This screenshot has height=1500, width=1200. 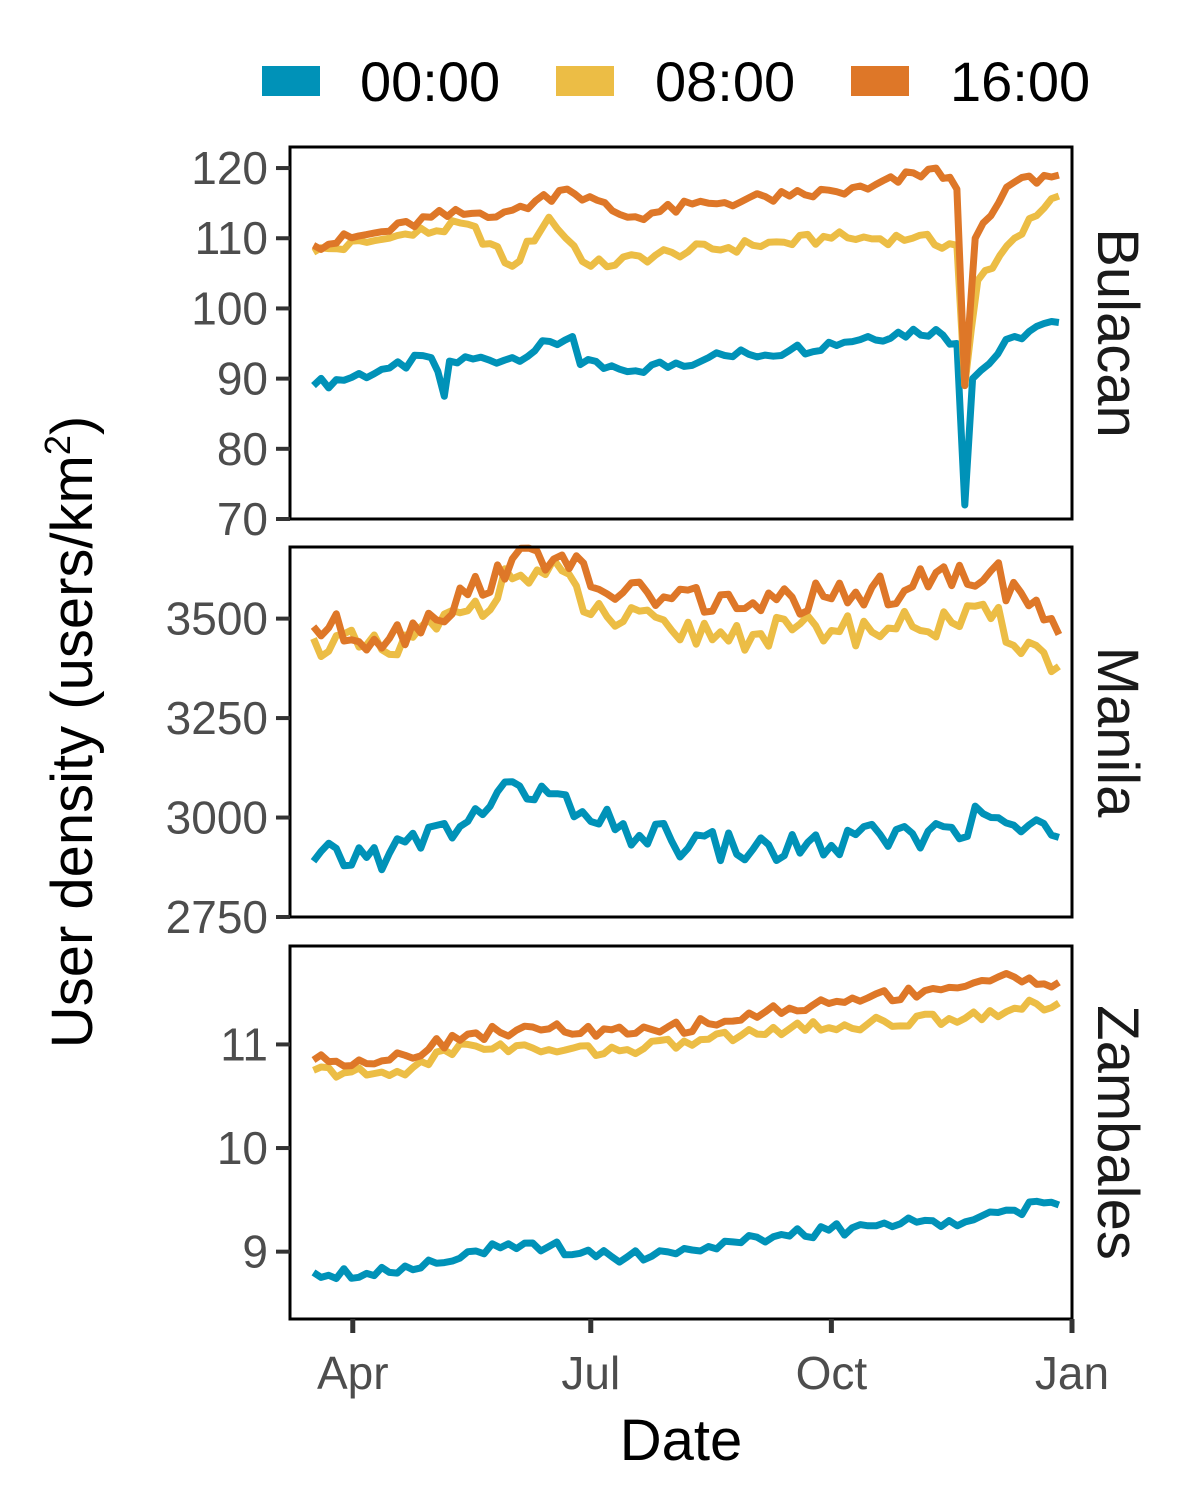 I want to click on y-tick-label: 100, so click(x=229, y=308).